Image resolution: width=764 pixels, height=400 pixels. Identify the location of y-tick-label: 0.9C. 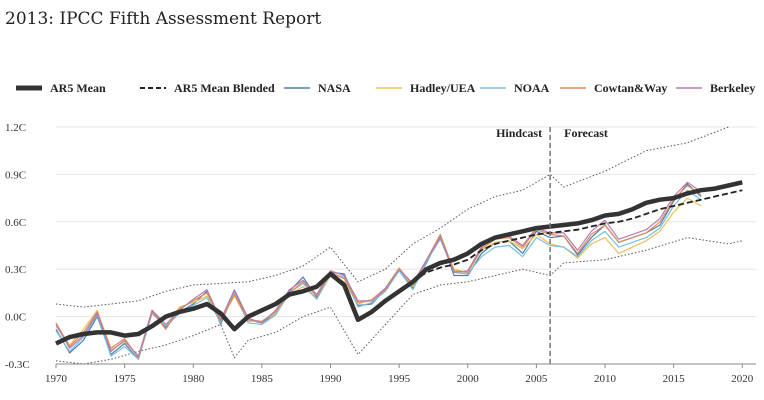
(15, 175).